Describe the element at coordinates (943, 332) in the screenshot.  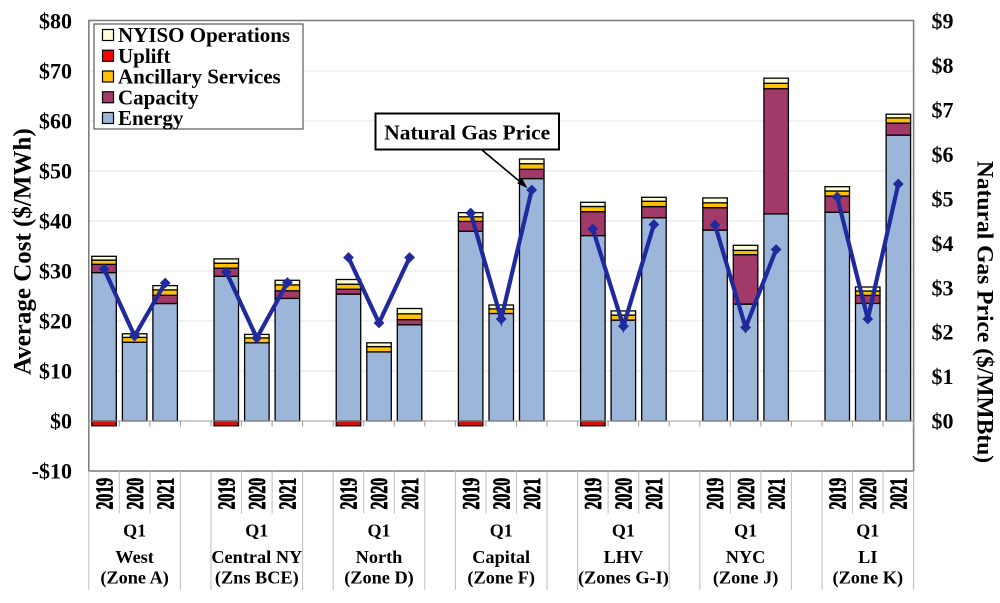
I see `svg-text: $2` at that location.